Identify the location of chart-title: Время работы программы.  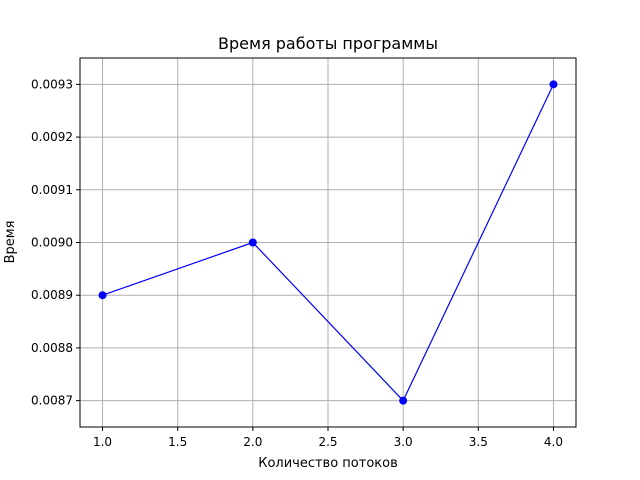
(328, 43).